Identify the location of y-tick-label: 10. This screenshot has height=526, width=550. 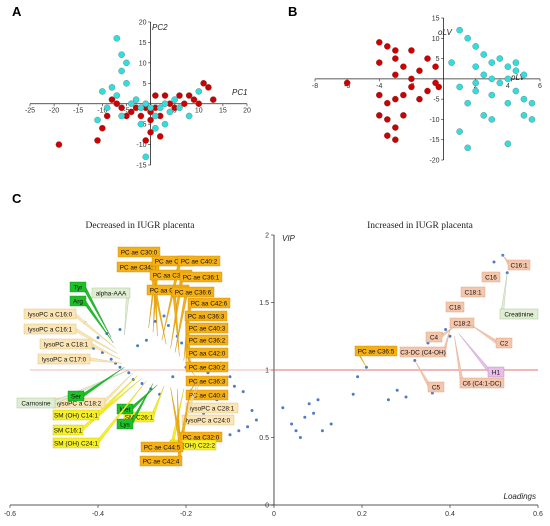
(143, 63).